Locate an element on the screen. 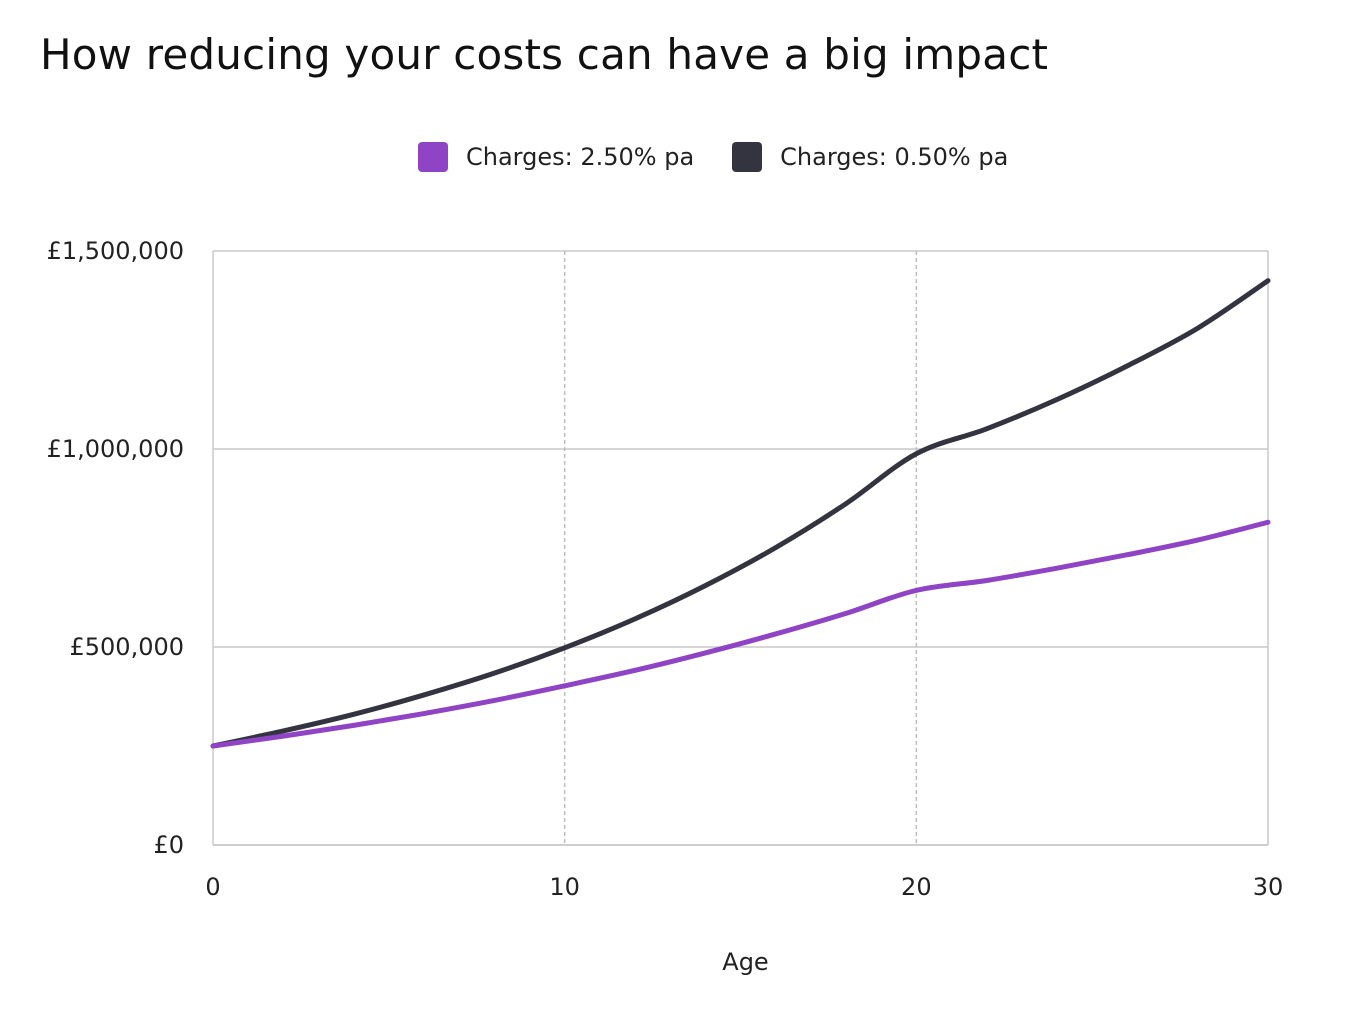  legend-label-low-charges: Charges: 0.50% pa is located at coordinates (894, 157).